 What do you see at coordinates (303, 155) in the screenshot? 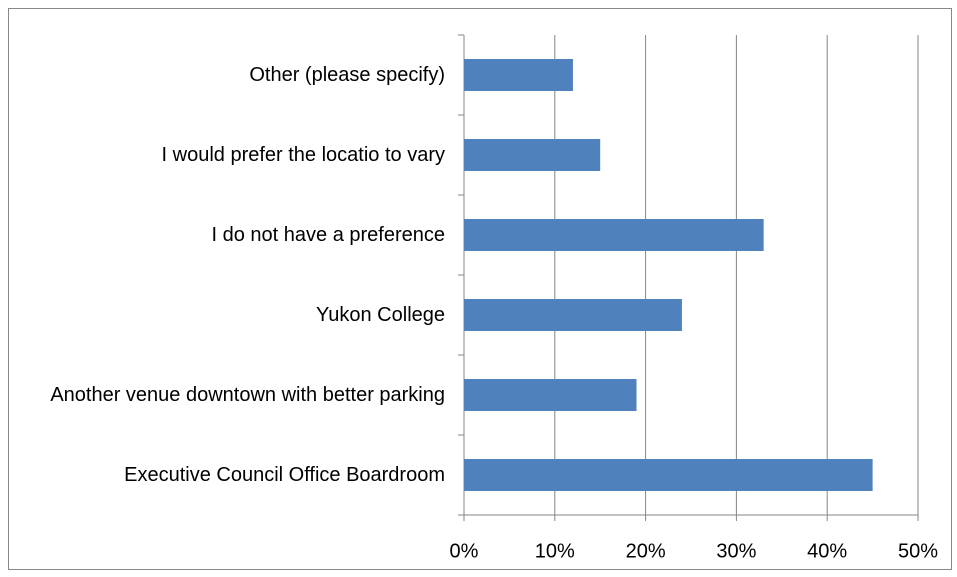
I see `y-tick-label: I would prefer the locatio to vary` at bounding box center [303, 155].